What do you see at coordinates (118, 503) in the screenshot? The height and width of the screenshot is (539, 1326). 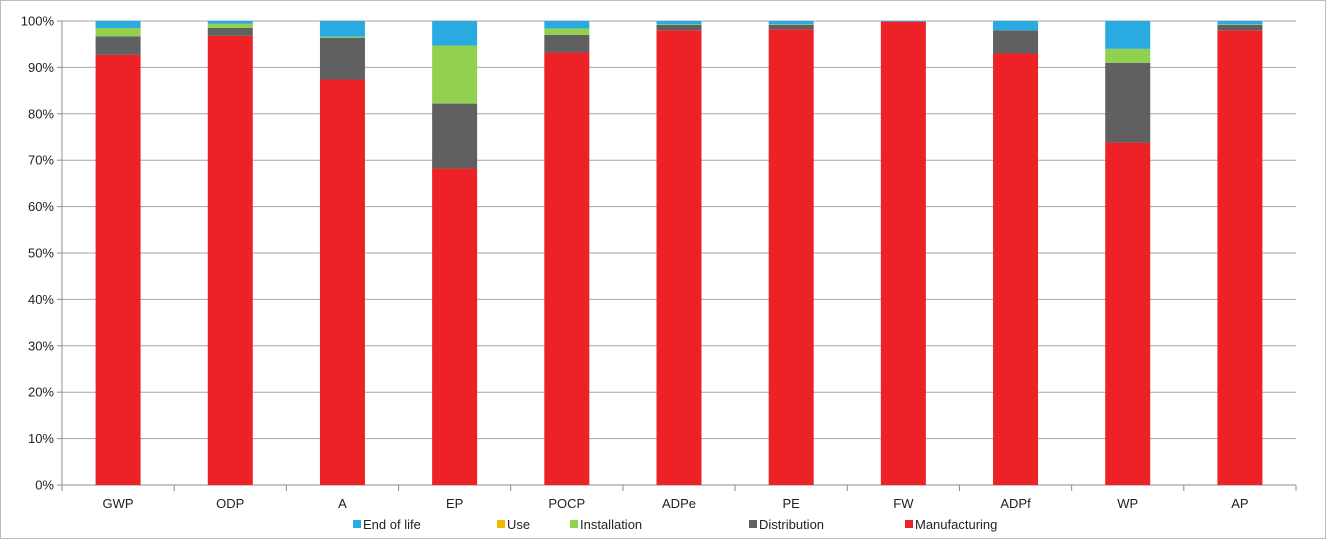 I see `x-tick-label: GWP` at bounding box center [118, 503].